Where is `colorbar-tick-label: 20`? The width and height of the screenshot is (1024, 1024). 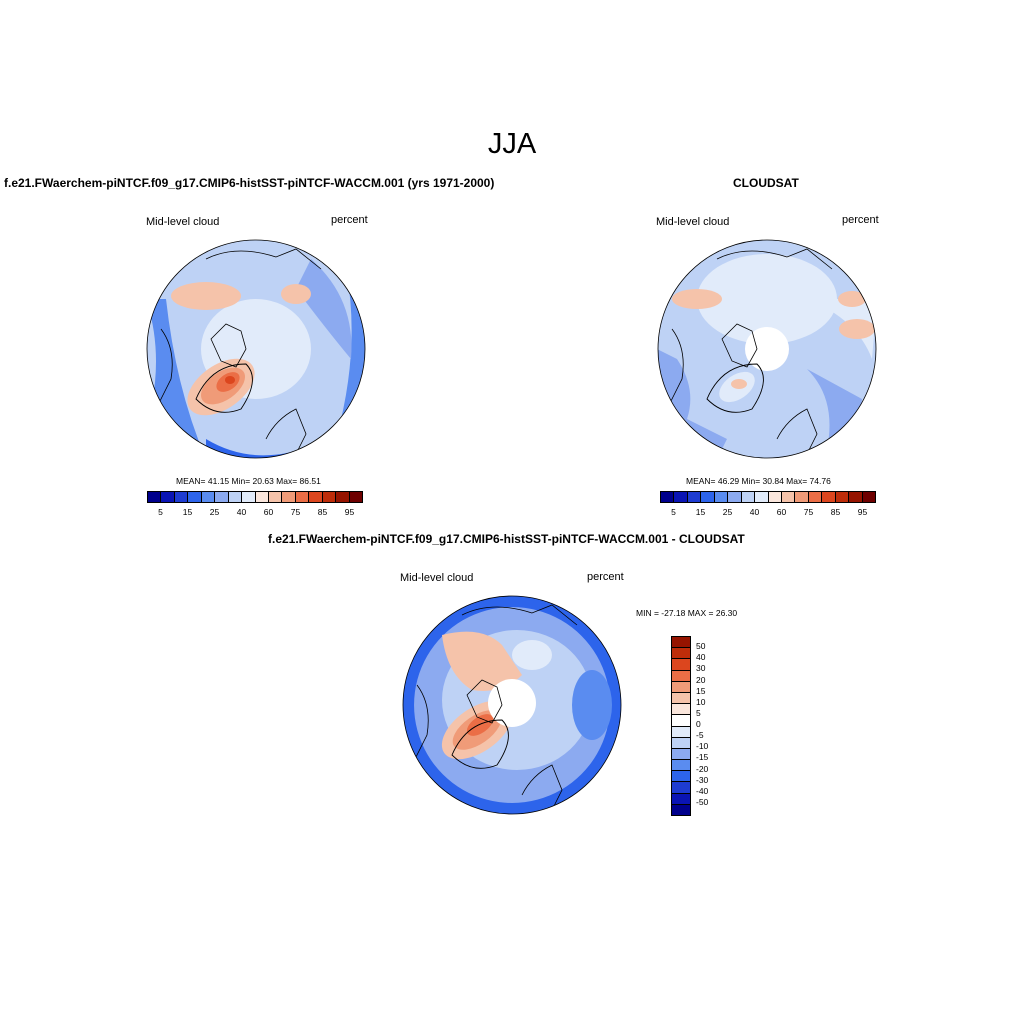
colorbar-tick-label: 20 is located at coordinates (701, 679).